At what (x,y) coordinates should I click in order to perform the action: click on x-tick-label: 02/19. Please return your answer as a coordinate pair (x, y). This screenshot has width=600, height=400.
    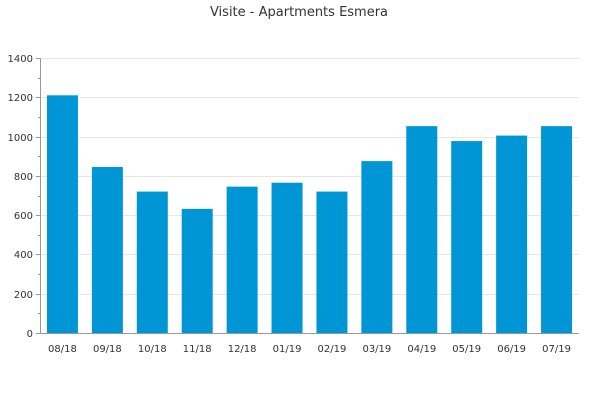
    Looking at the image, I should click on (332, 349).